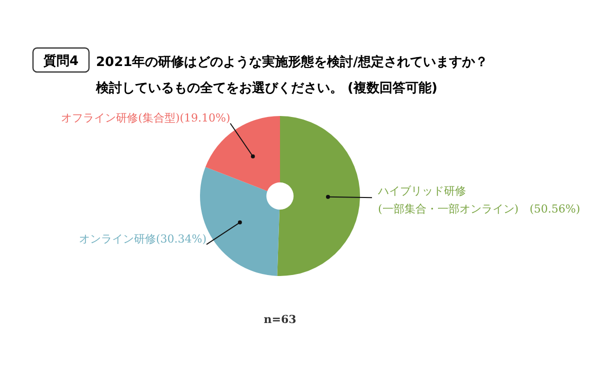  I want to click on data-label: (30.34%), so click(181, 239).